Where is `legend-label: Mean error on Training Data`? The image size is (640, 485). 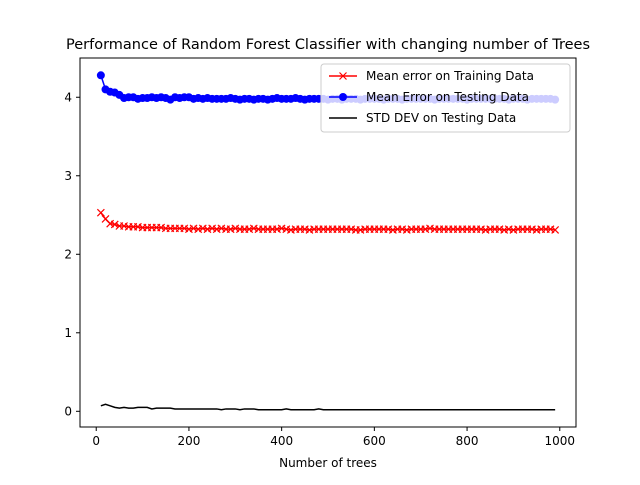
legend-label: Mean error on Training Data is located at coordinates (450, 76).